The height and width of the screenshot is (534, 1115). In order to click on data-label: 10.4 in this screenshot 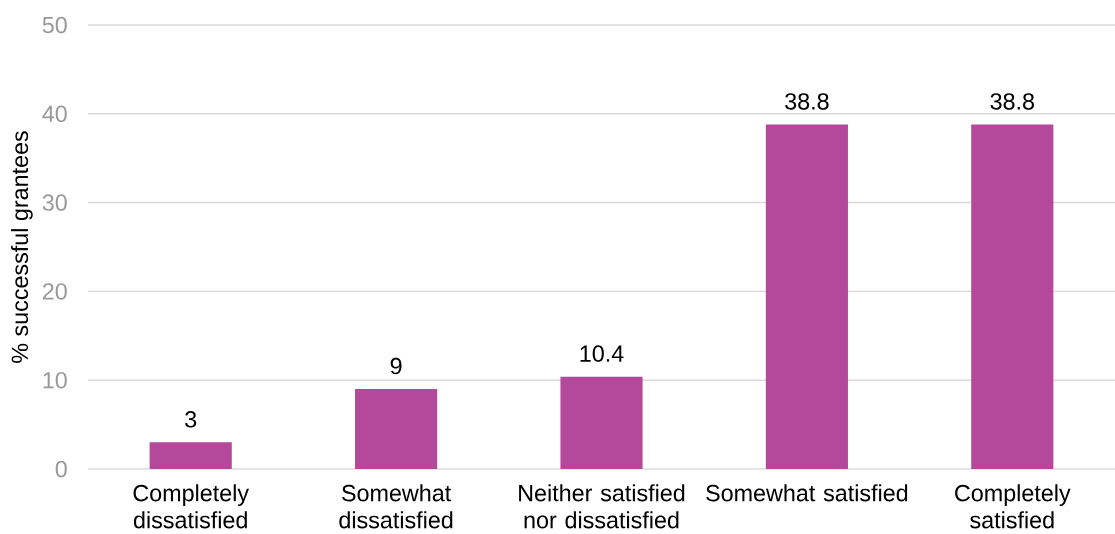, I will do `click(602, 353)`.